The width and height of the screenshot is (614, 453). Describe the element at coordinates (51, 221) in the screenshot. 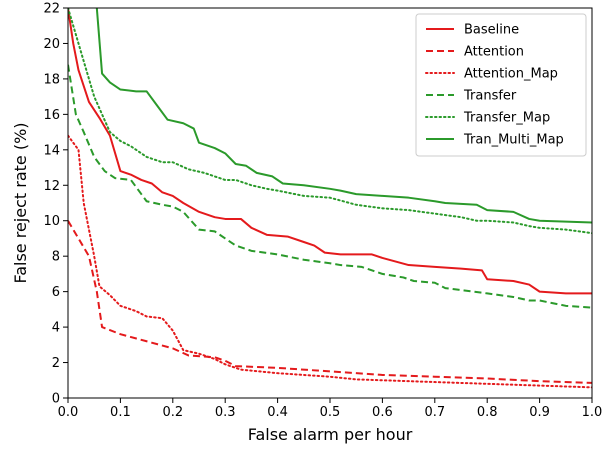

I see `y-tick-label: 10` at that location.